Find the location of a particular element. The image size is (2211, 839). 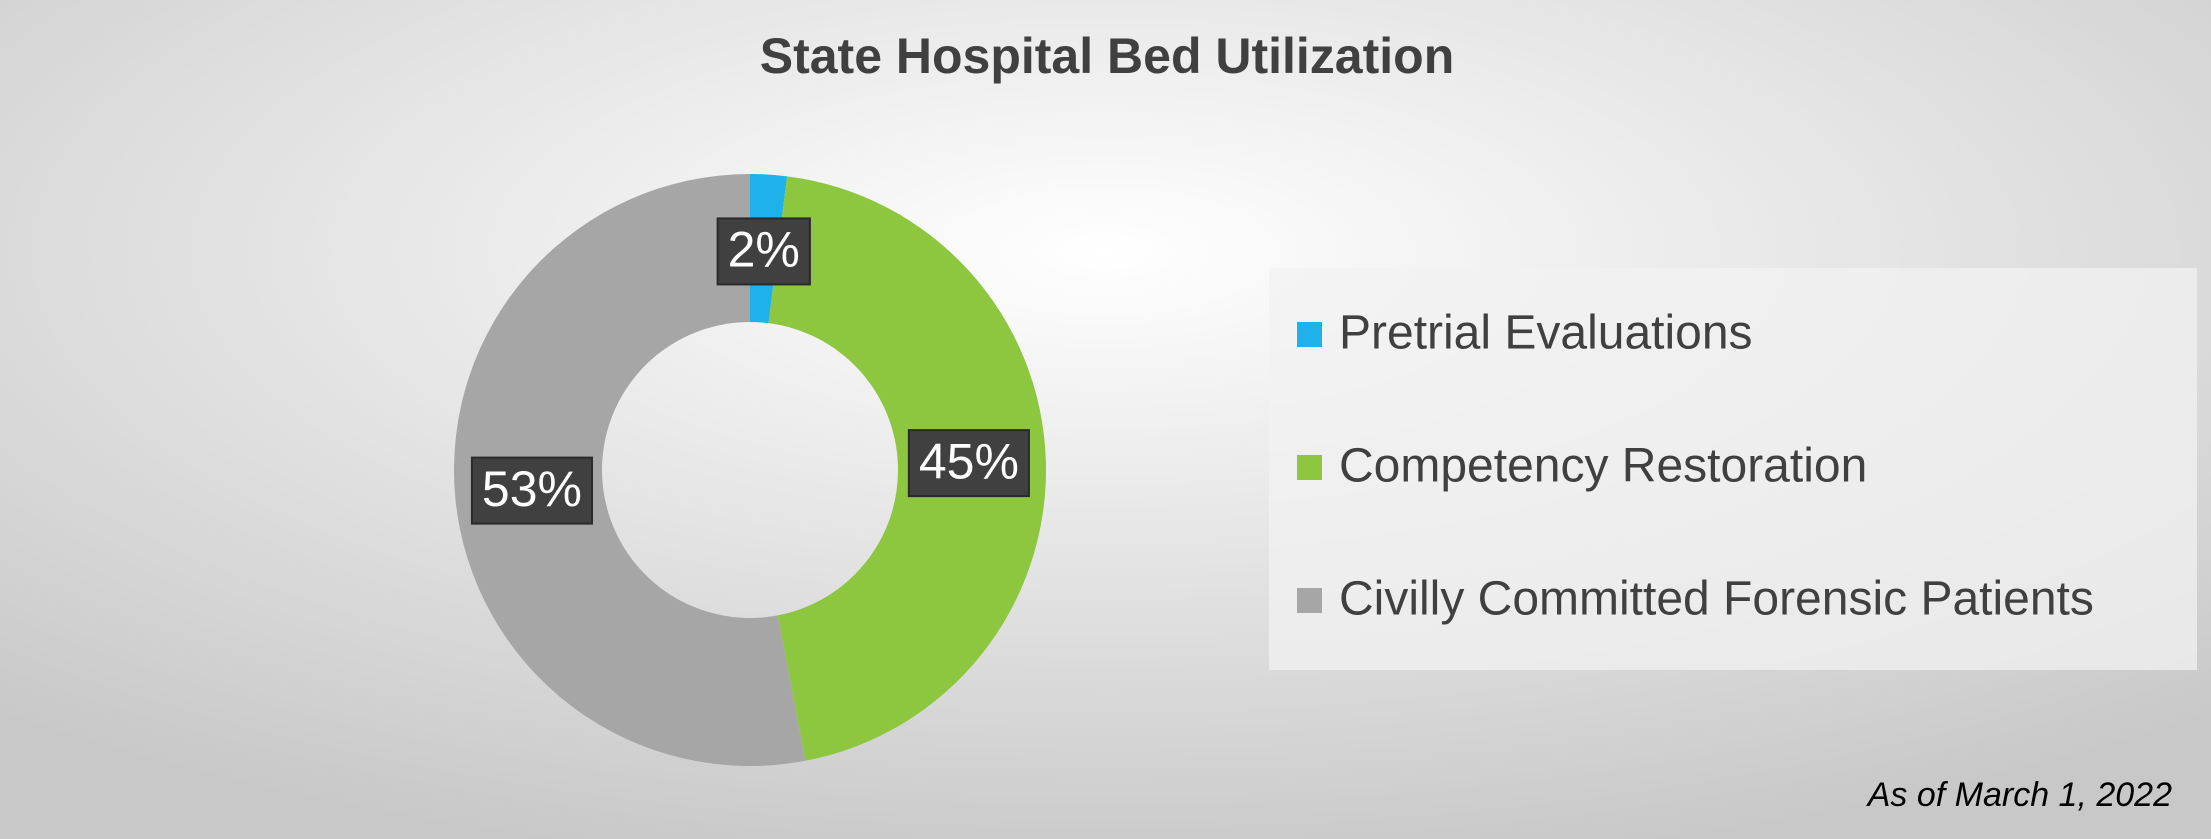

data-label: 45% is located at coordinates (969, 461).